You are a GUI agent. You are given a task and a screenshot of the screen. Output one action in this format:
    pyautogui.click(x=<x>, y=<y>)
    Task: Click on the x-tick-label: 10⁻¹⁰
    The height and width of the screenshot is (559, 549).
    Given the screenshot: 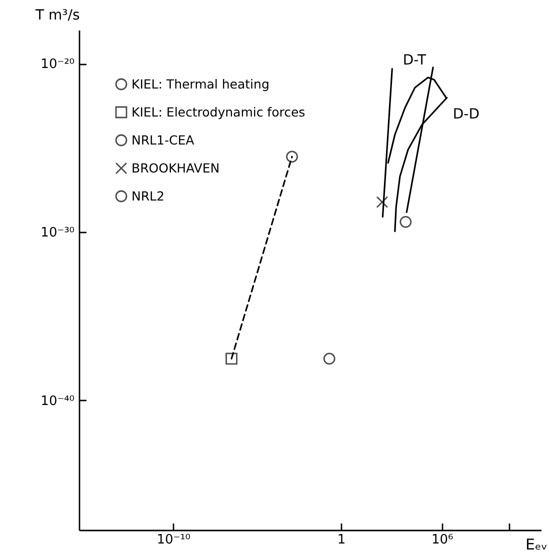 What is the action you would take?
    pyautogui.click(x=173, y=540)
    